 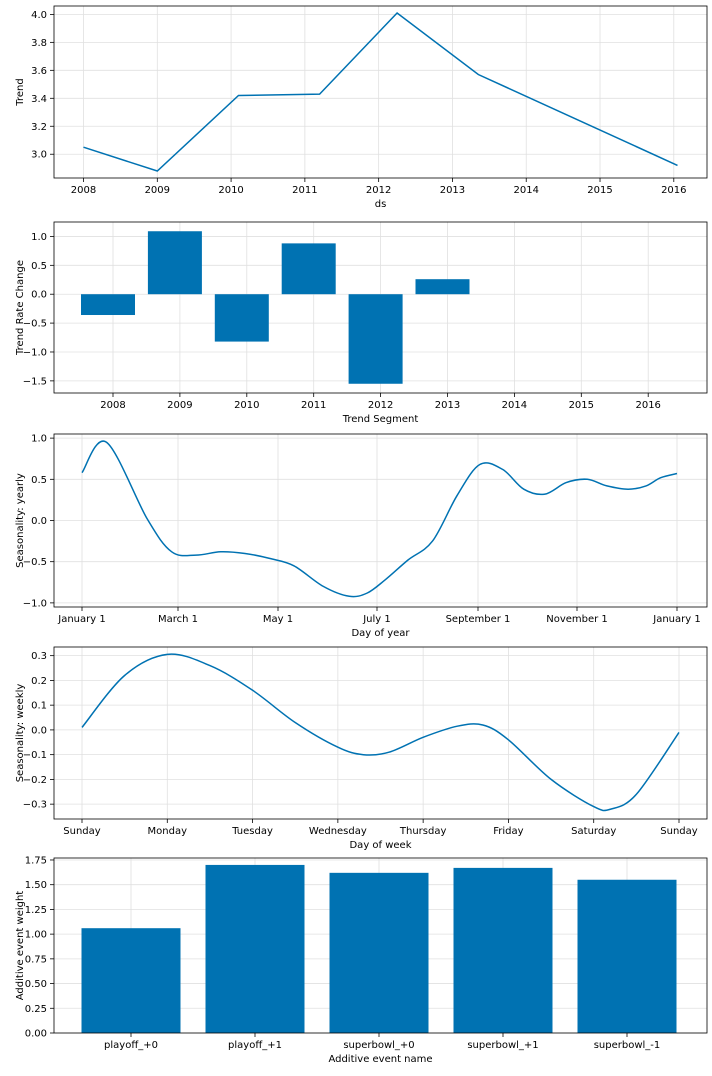 What do you see at coordinates (39, 71) in the screenshot?
I see `y-tick-label: 3.6` at bounding box center [39, 71].